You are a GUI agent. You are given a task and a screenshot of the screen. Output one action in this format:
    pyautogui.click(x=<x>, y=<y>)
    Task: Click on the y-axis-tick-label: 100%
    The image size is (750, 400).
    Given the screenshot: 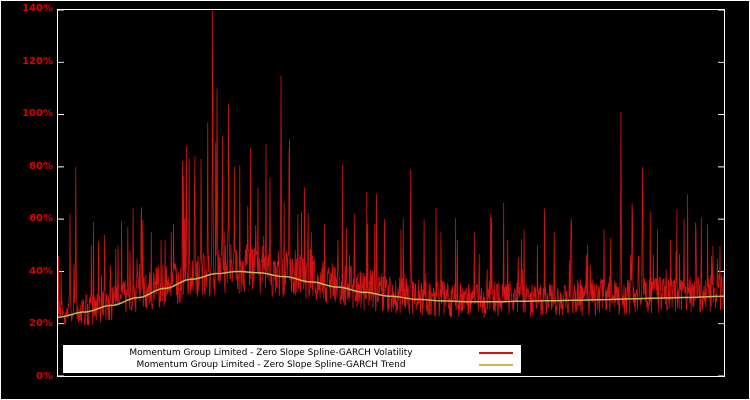 What is the action you would take?
    pyautogui.click(x=37, y=114)
    